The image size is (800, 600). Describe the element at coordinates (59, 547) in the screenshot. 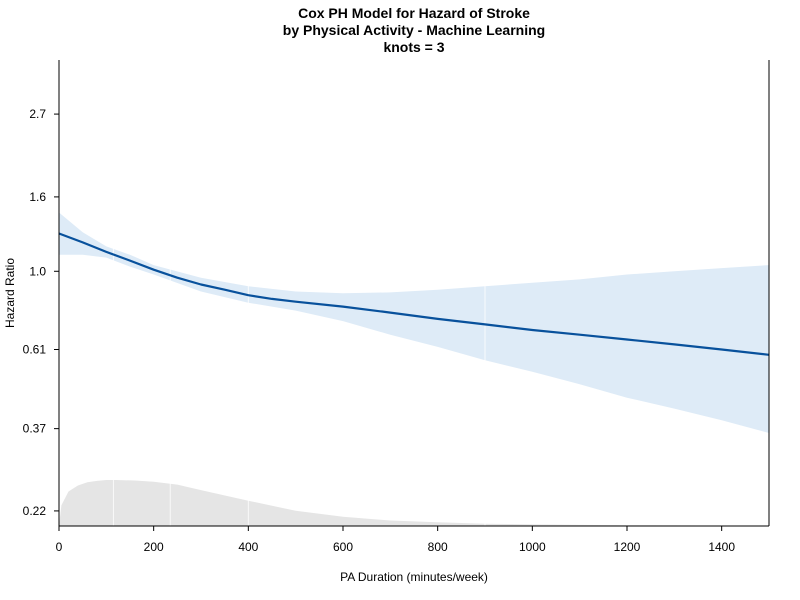

I see `x-tick-label: 0` at that location.